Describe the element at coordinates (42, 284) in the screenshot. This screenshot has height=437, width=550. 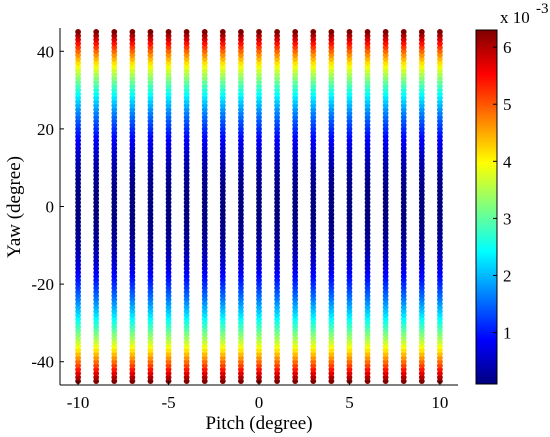
I see `y-tick-label: -20` at that location.